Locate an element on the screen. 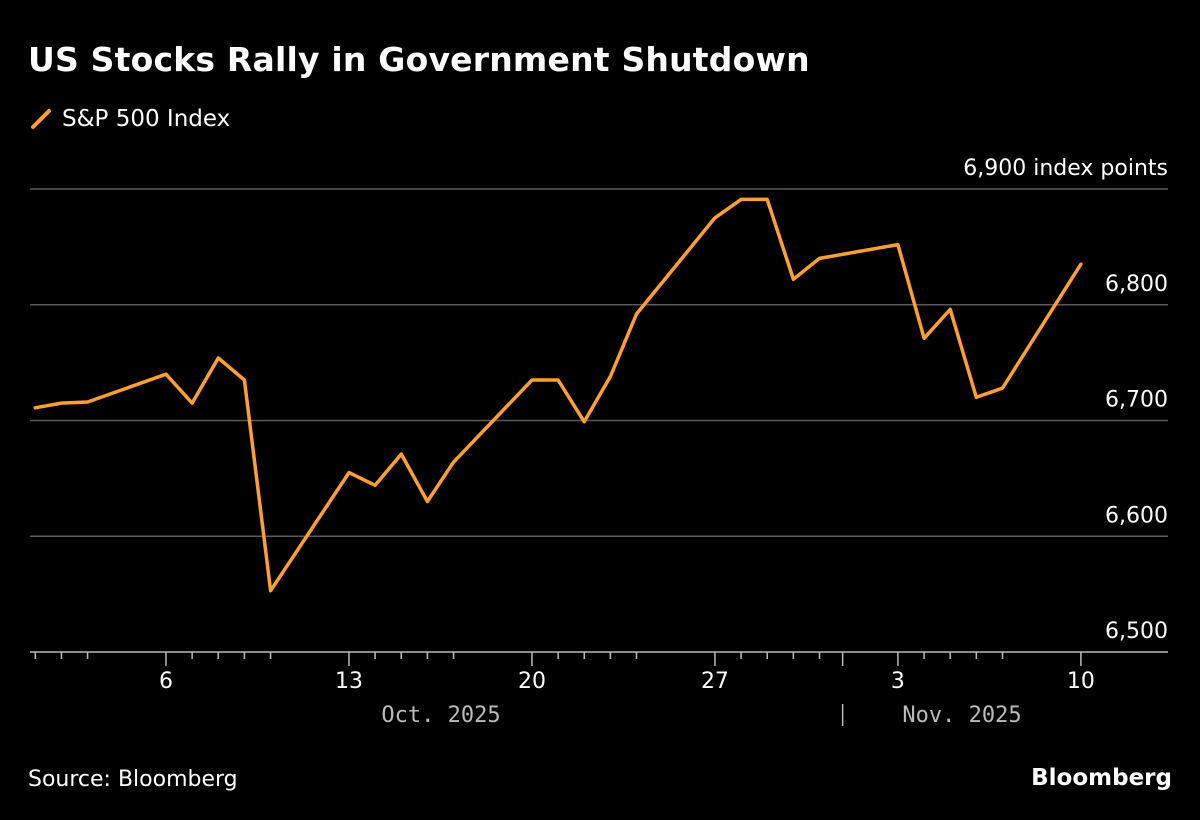 The height and width of the screenshot is (820, 1200). legend: S&P 500 Index is located at coordinates (130, 119).